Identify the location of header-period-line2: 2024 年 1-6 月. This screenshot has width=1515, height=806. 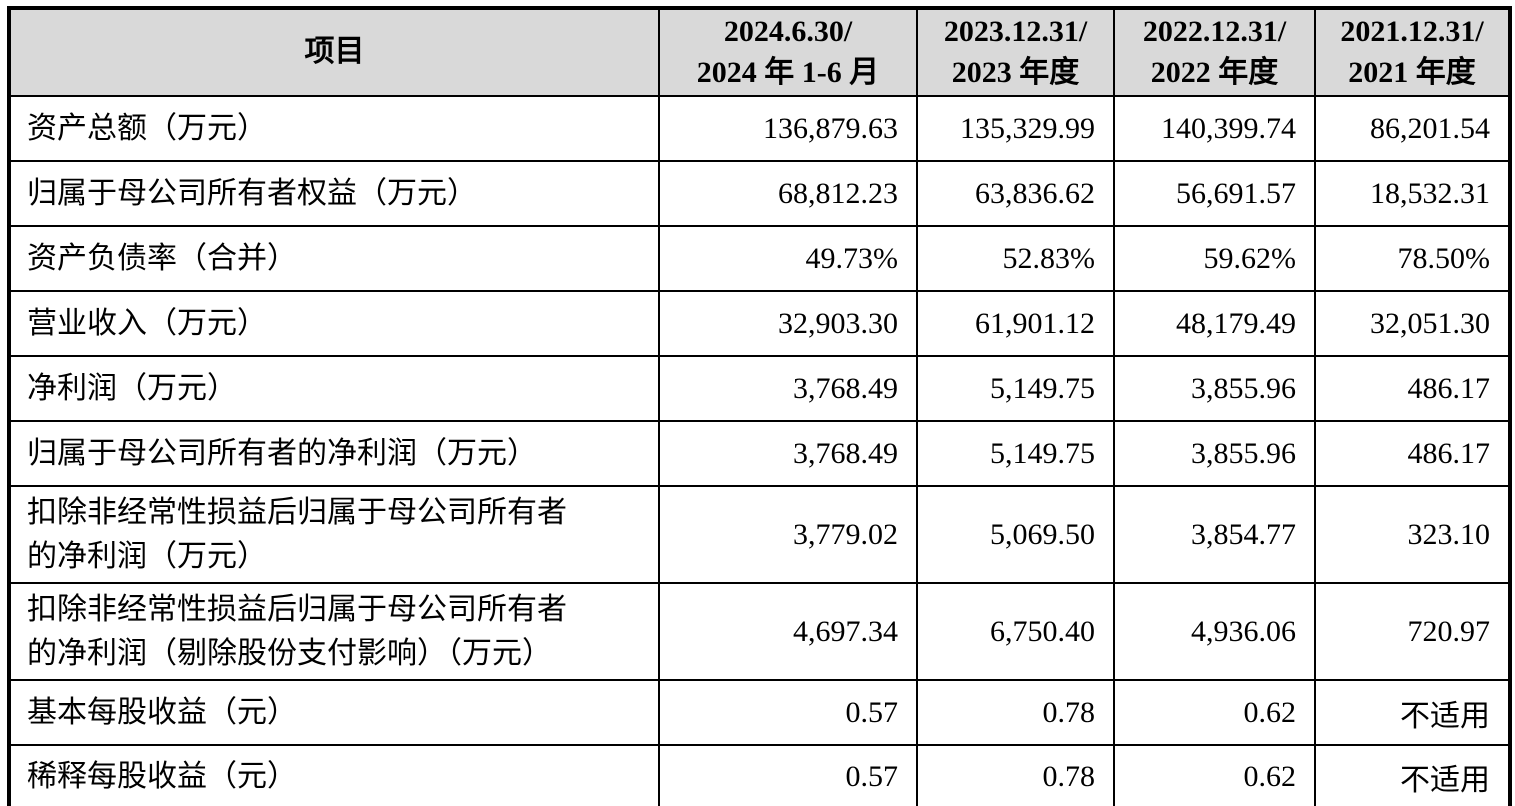
(788, 72).